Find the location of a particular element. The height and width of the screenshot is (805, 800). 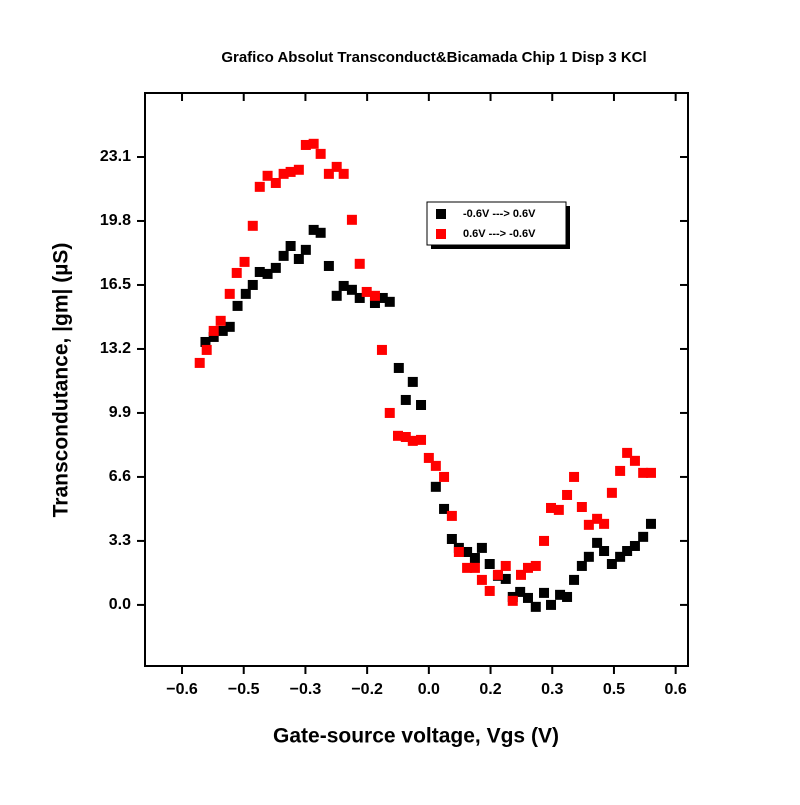

x-tick-label: 0.0 is located at coordinates (429, 689).